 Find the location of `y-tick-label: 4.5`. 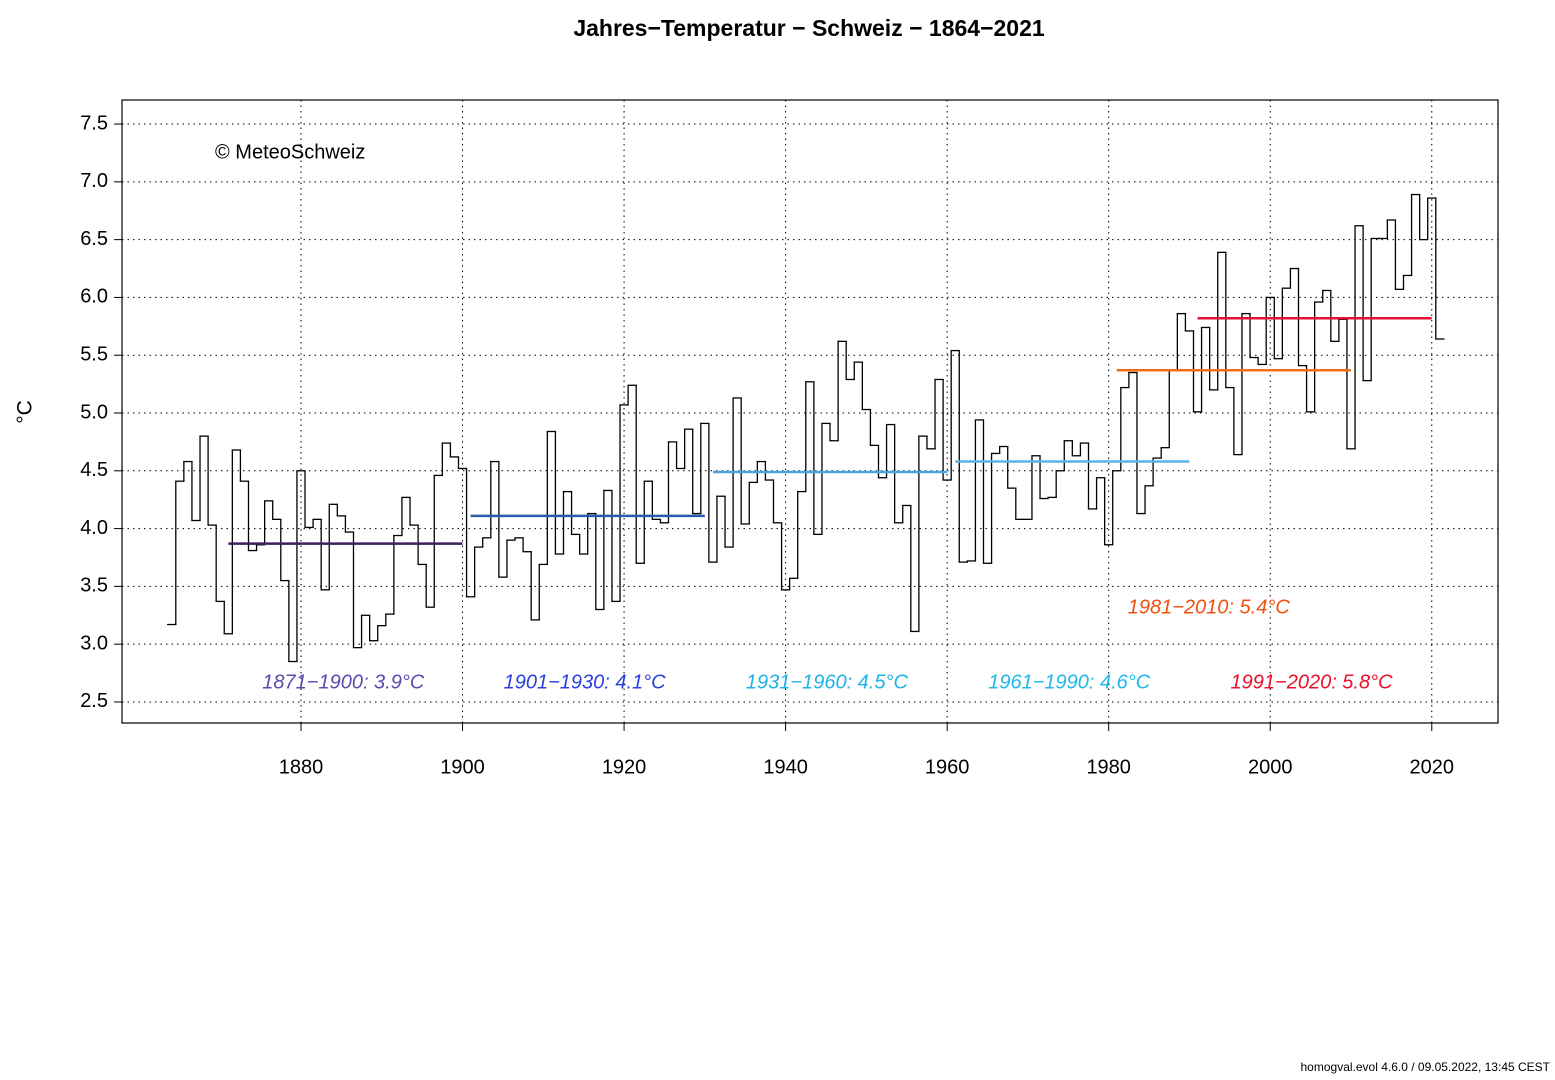

y-tick-label: 4.5 is located at coordinates (94, 470).